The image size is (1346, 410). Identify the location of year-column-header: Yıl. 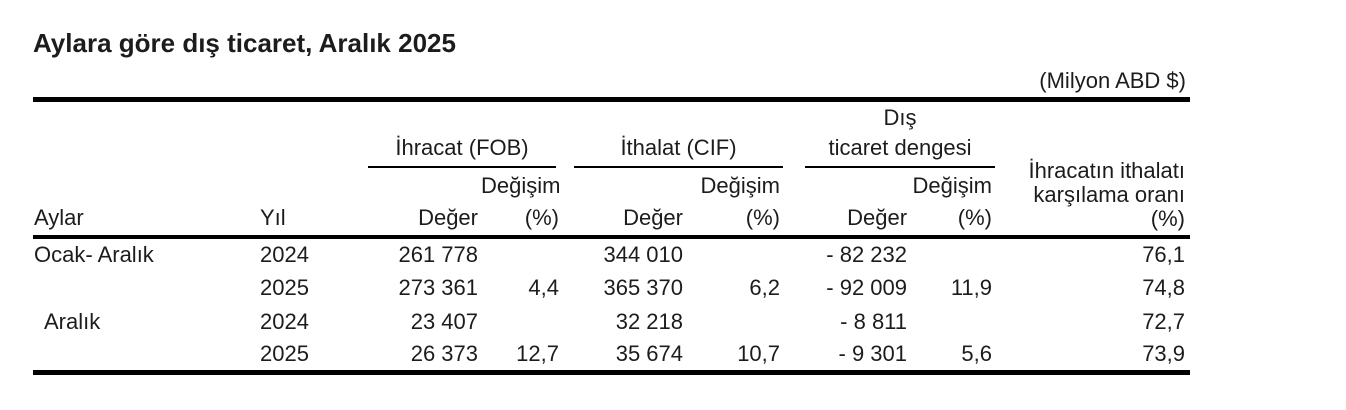
(311, 219).